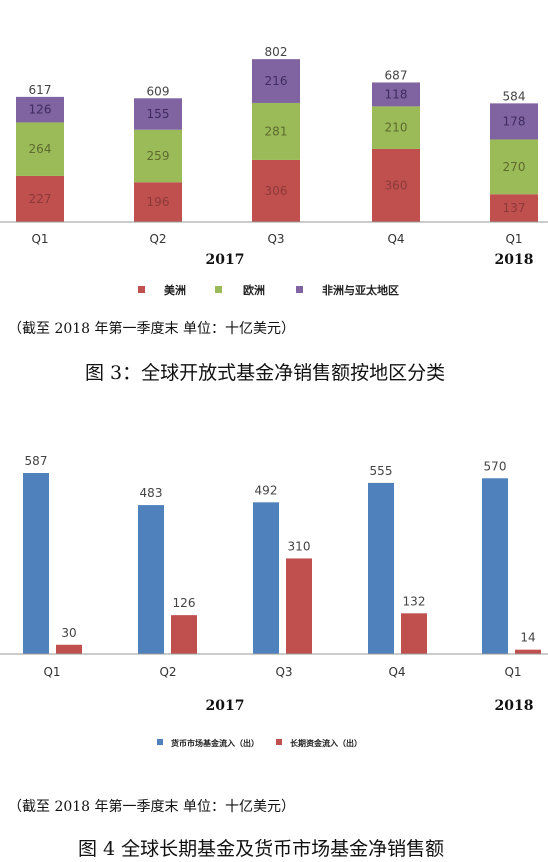 This screenshot has height=862, width=548. I want to click on data-label: 227, so click(40, 199).